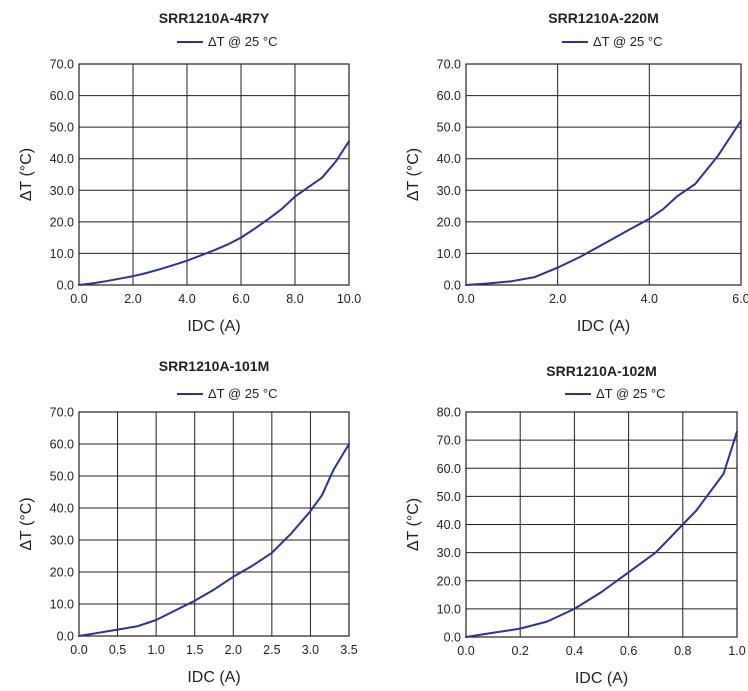 This screenshot has width=748, height=691. I want to click on x-tick-label: 3.5, so click(348, 650).